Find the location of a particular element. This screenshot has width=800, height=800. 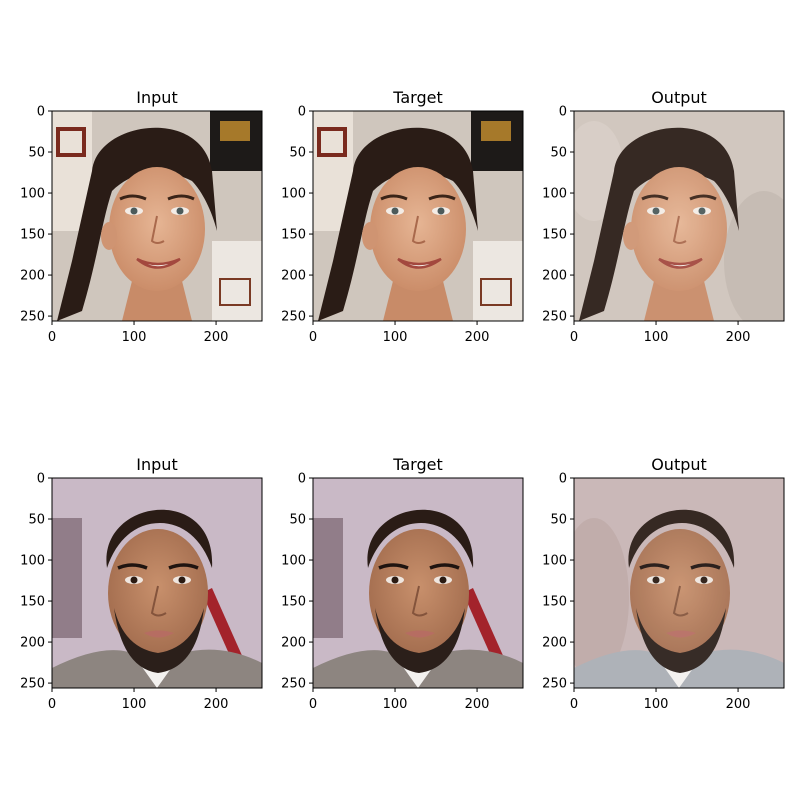

generated-softening is located at coordinates (679, 216).